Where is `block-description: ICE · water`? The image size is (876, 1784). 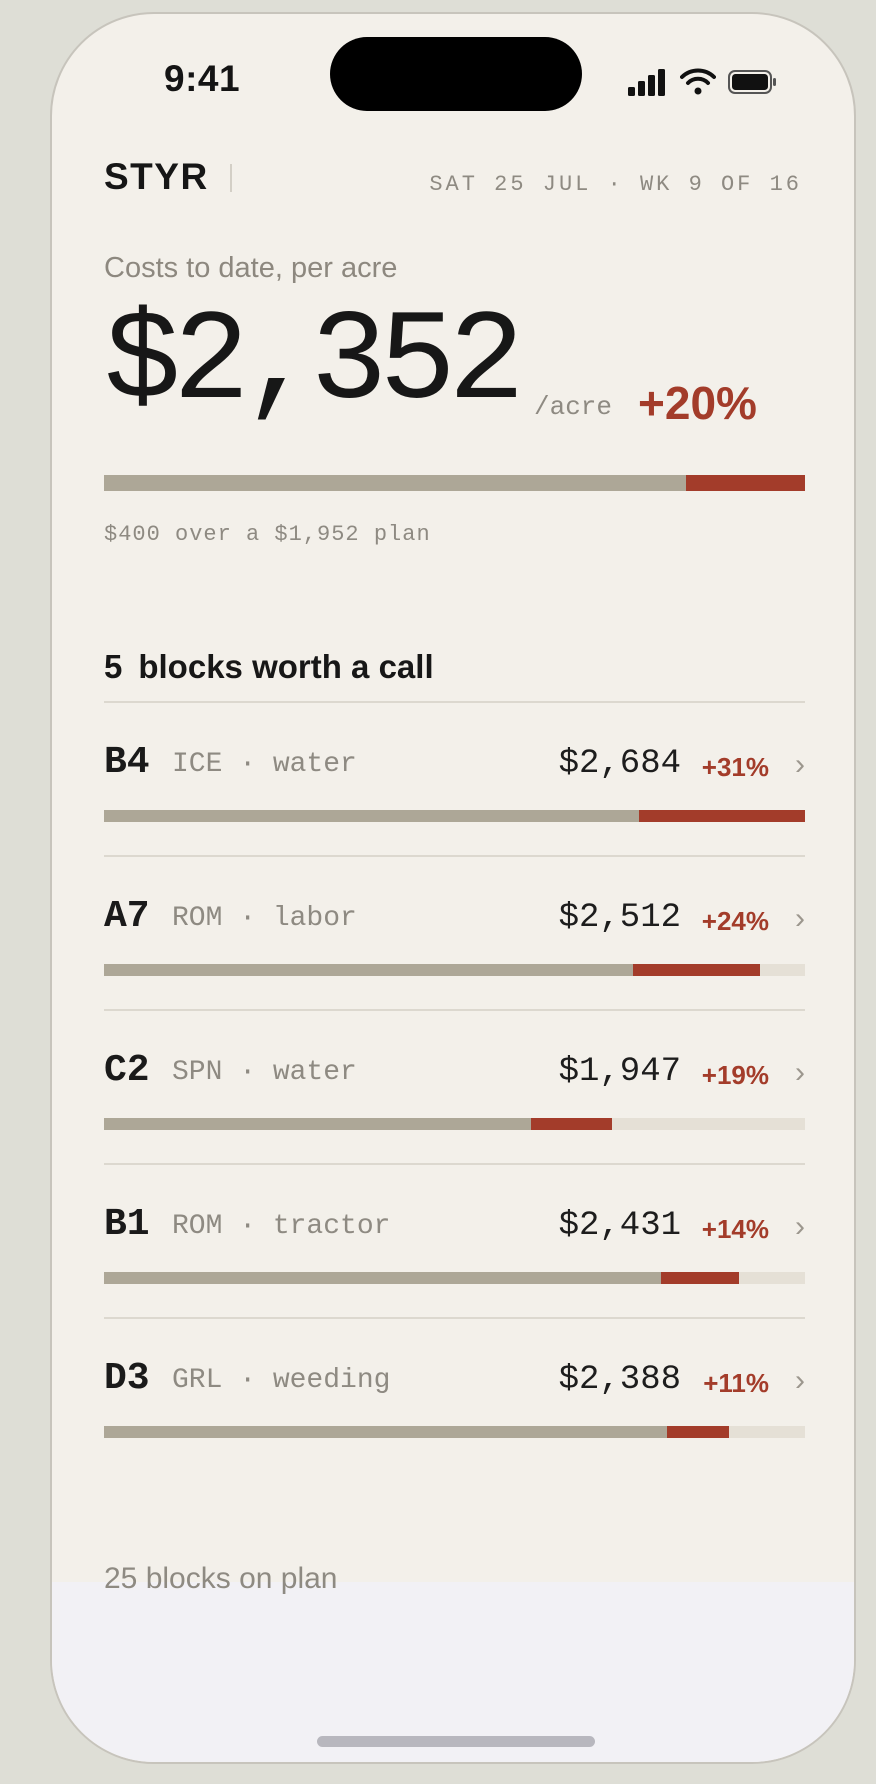
block-description: ICE · water is located at coordinates (264, 764).